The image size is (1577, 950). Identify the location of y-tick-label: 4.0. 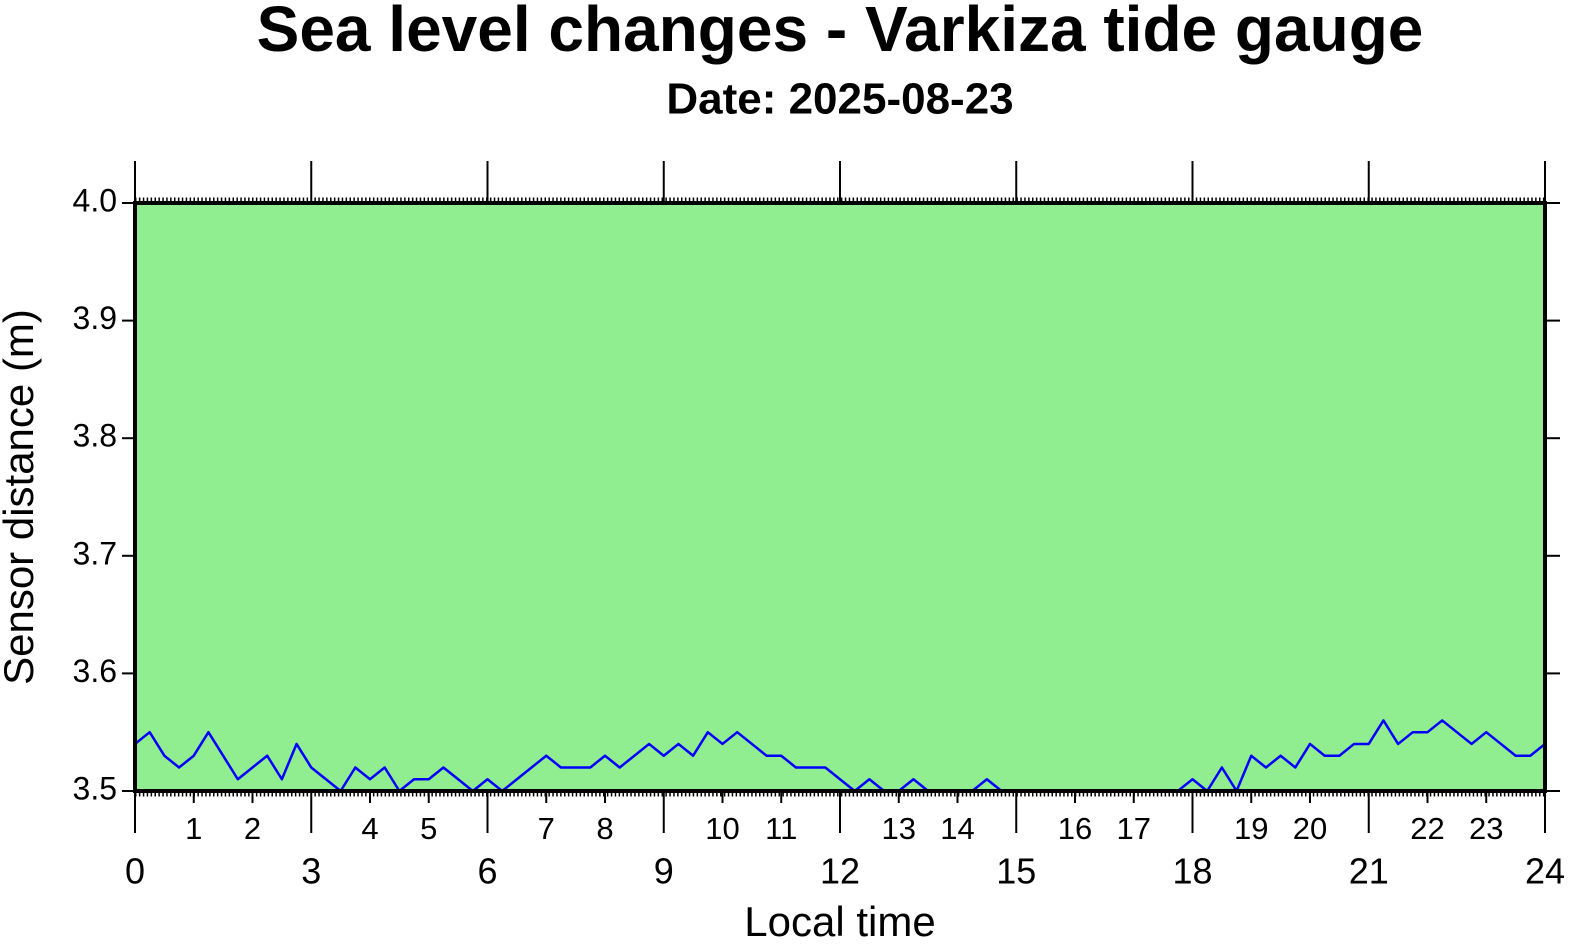
(95, 200).